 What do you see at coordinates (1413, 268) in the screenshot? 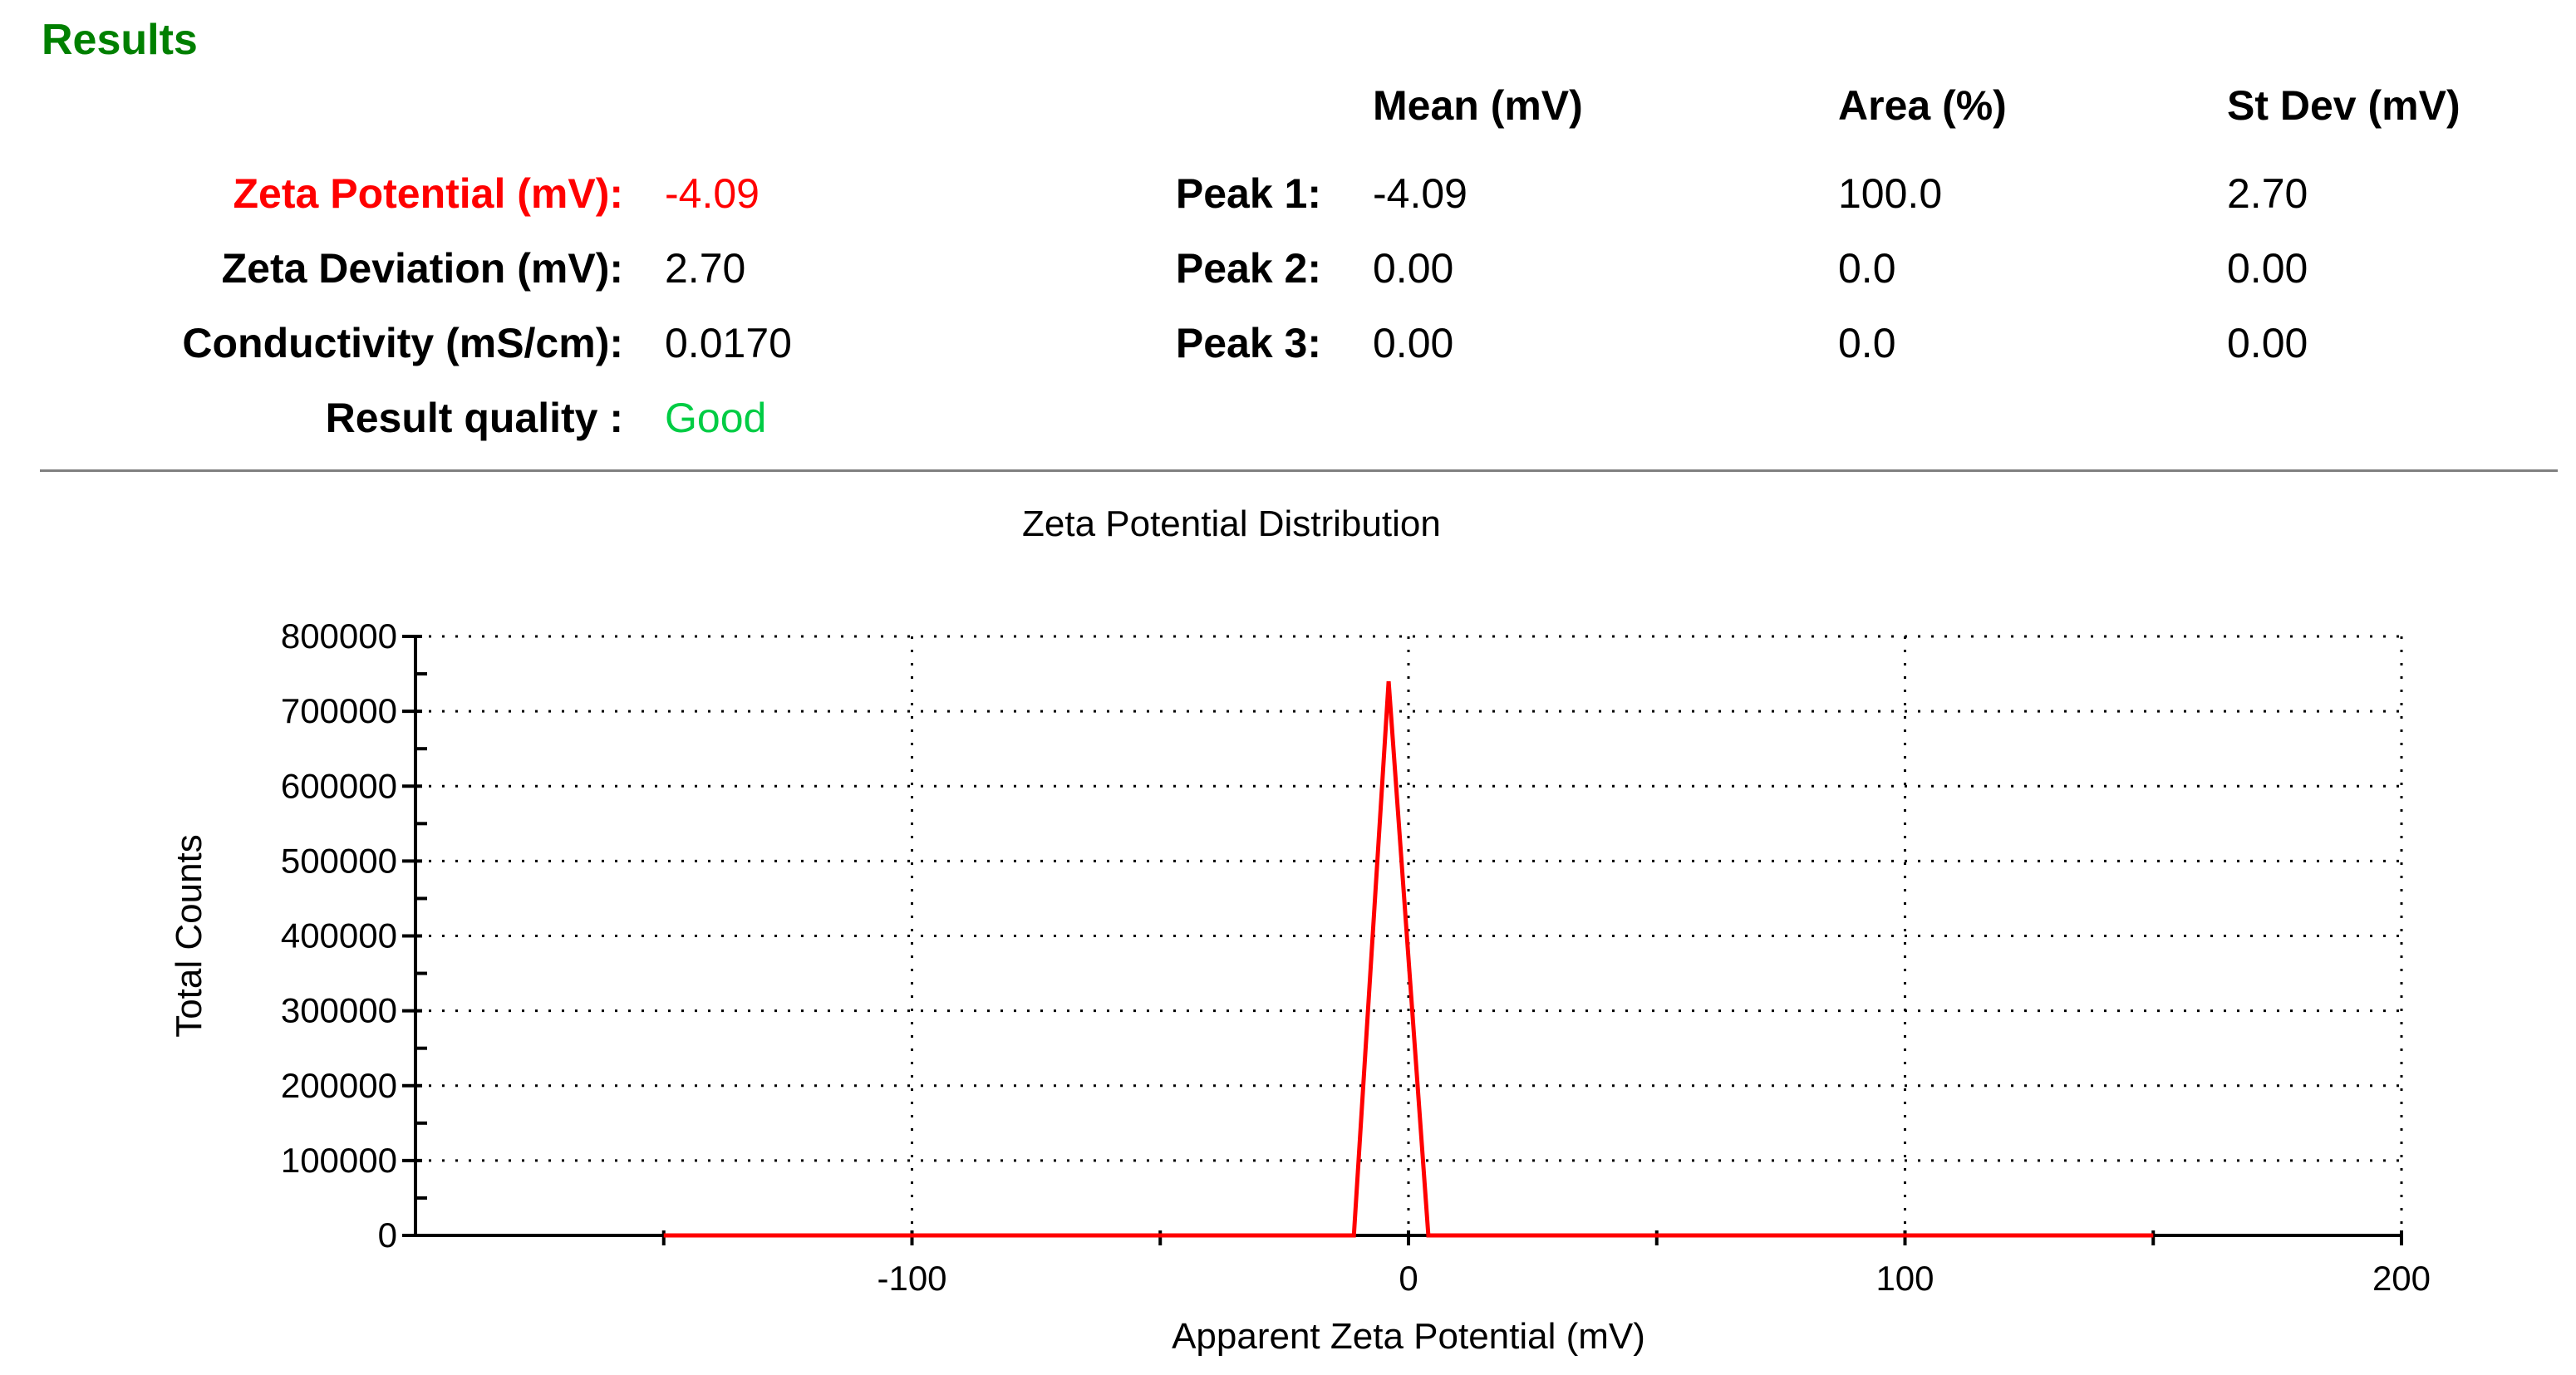
I see `peak-2-mean: 0.00` at bounding box center [1413, 268].